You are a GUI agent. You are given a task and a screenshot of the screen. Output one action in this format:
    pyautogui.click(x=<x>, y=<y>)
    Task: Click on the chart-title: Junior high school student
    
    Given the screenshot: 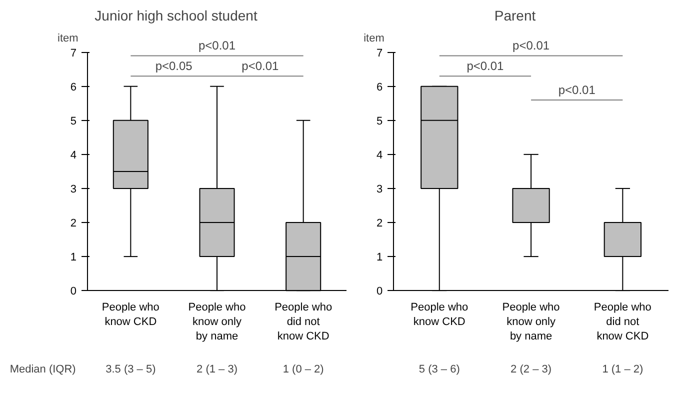 What is the action you would take?
    pyautogui.click(x=176, y=16)
    